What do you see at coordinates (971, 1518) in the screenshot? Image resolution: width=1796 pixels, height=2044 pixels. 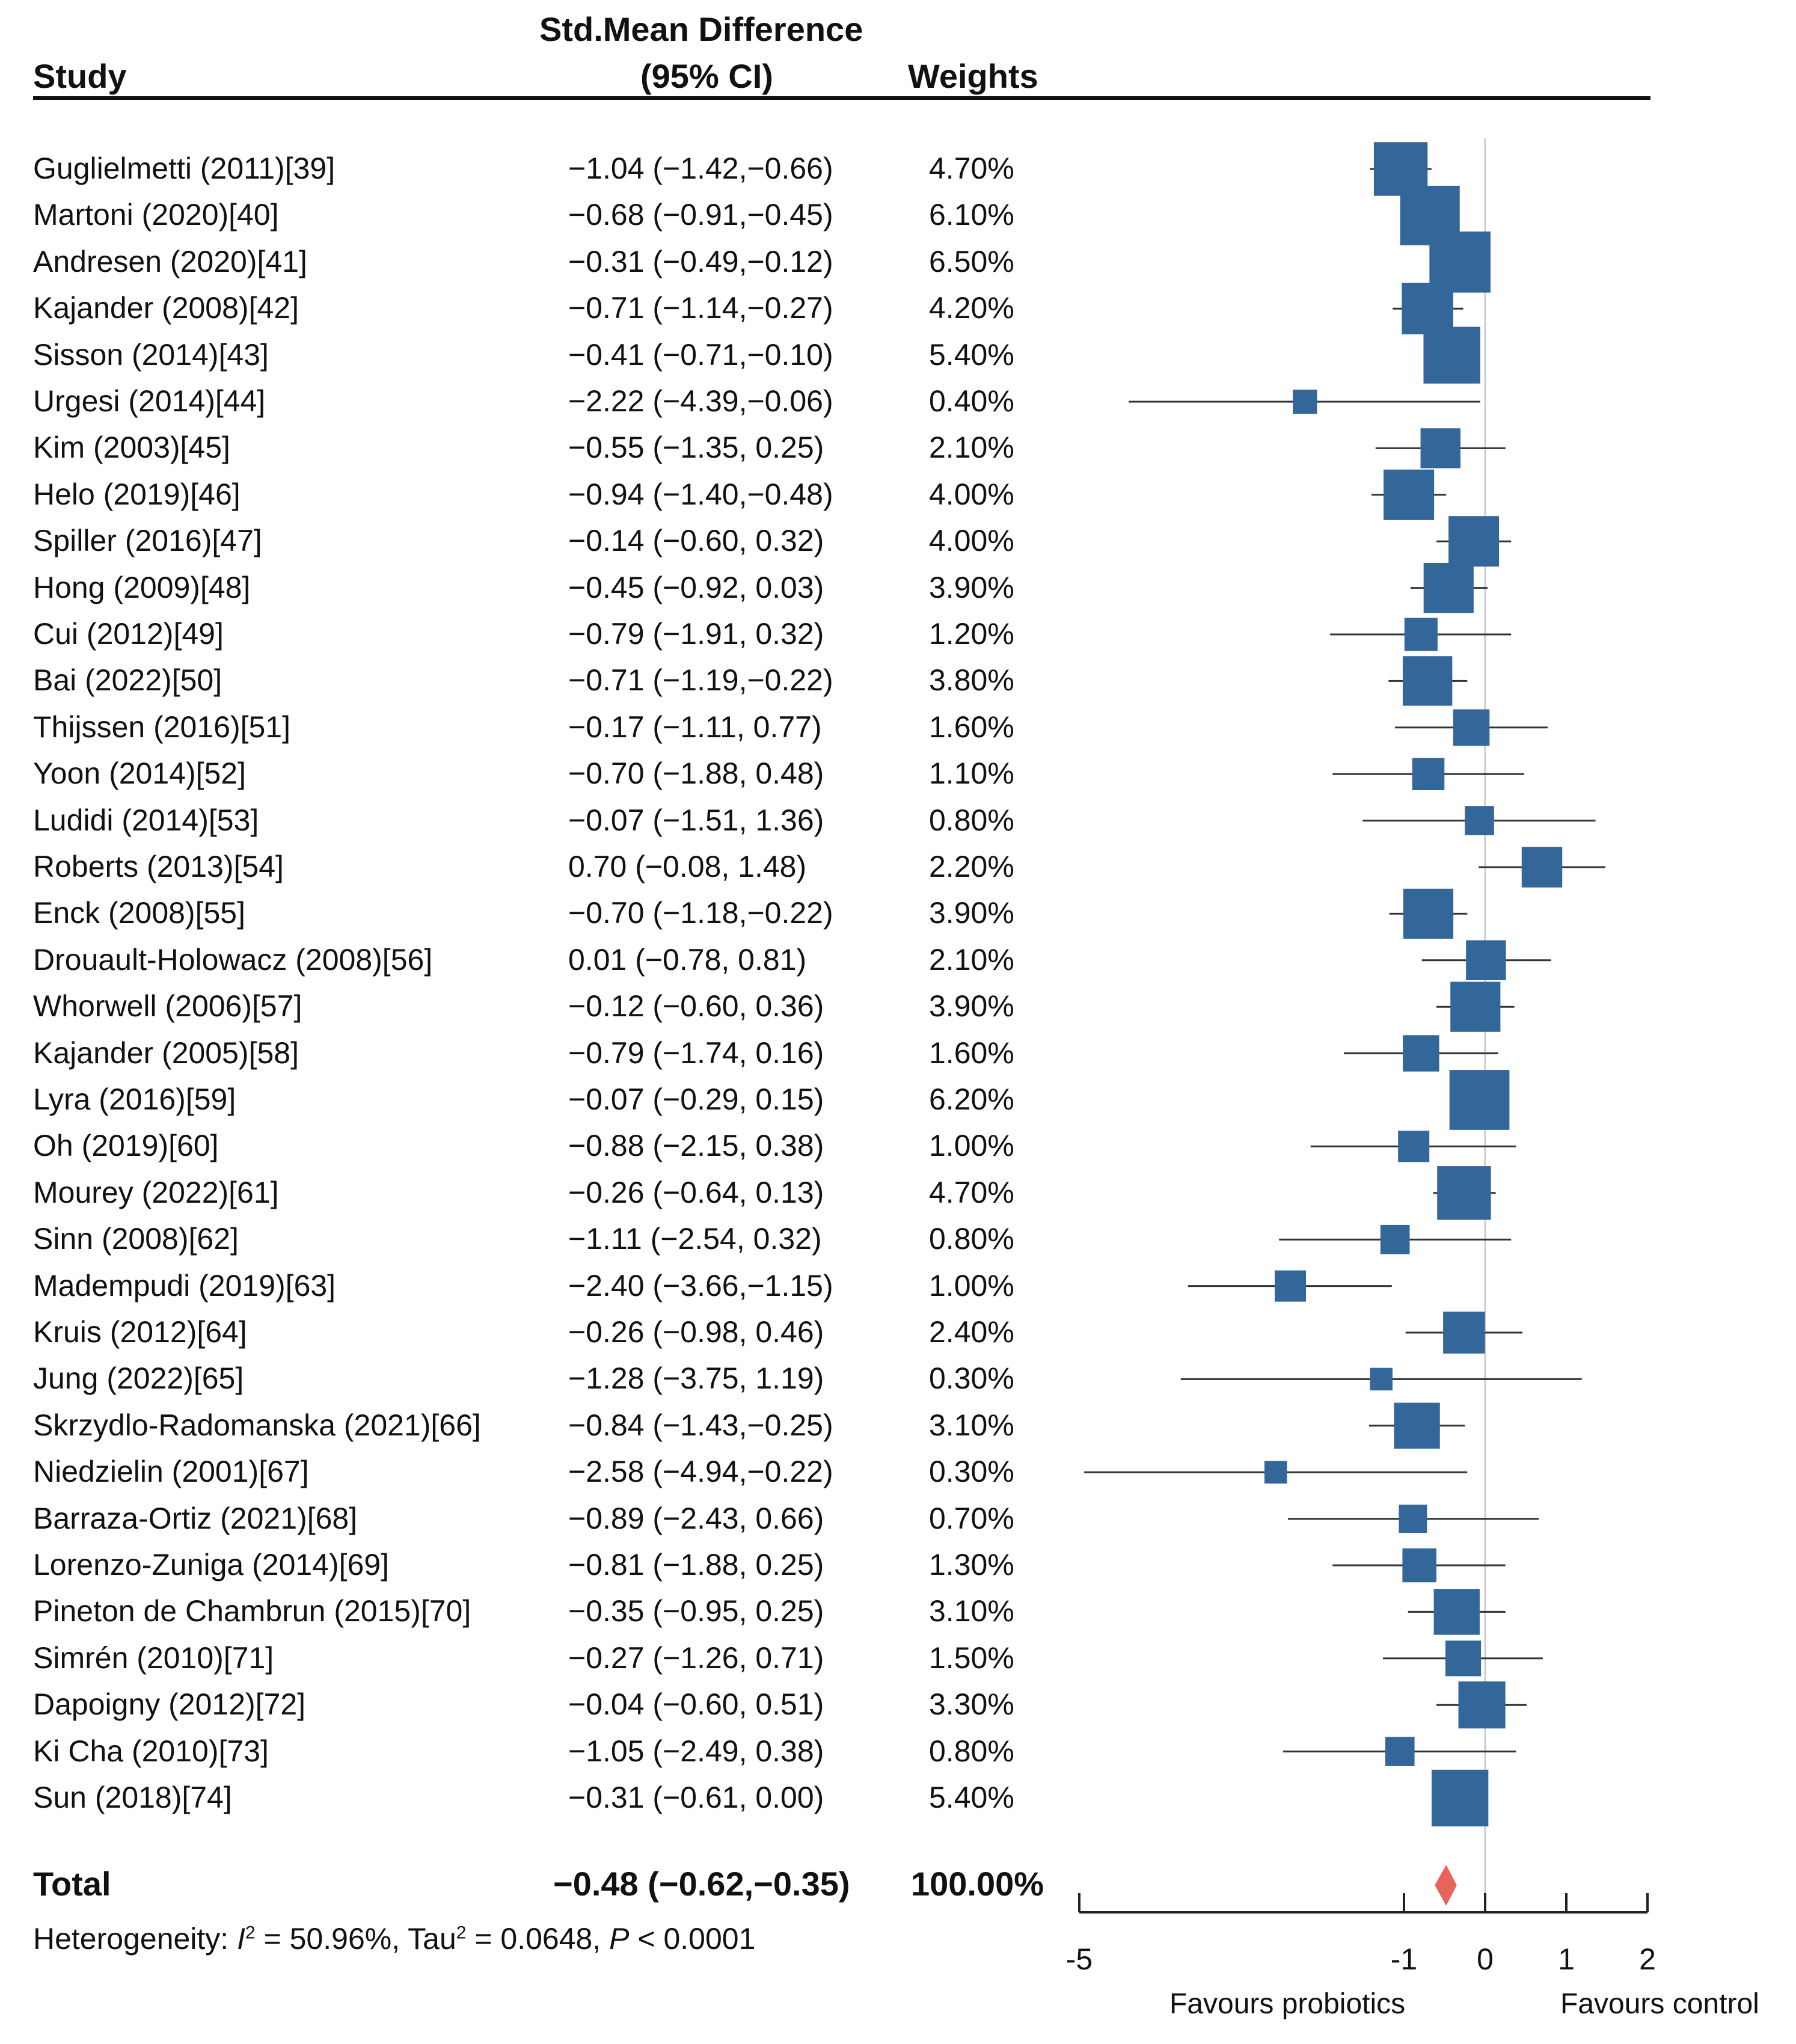 I see `study-weight: 0.70%` at bounding box center [971, 1518].